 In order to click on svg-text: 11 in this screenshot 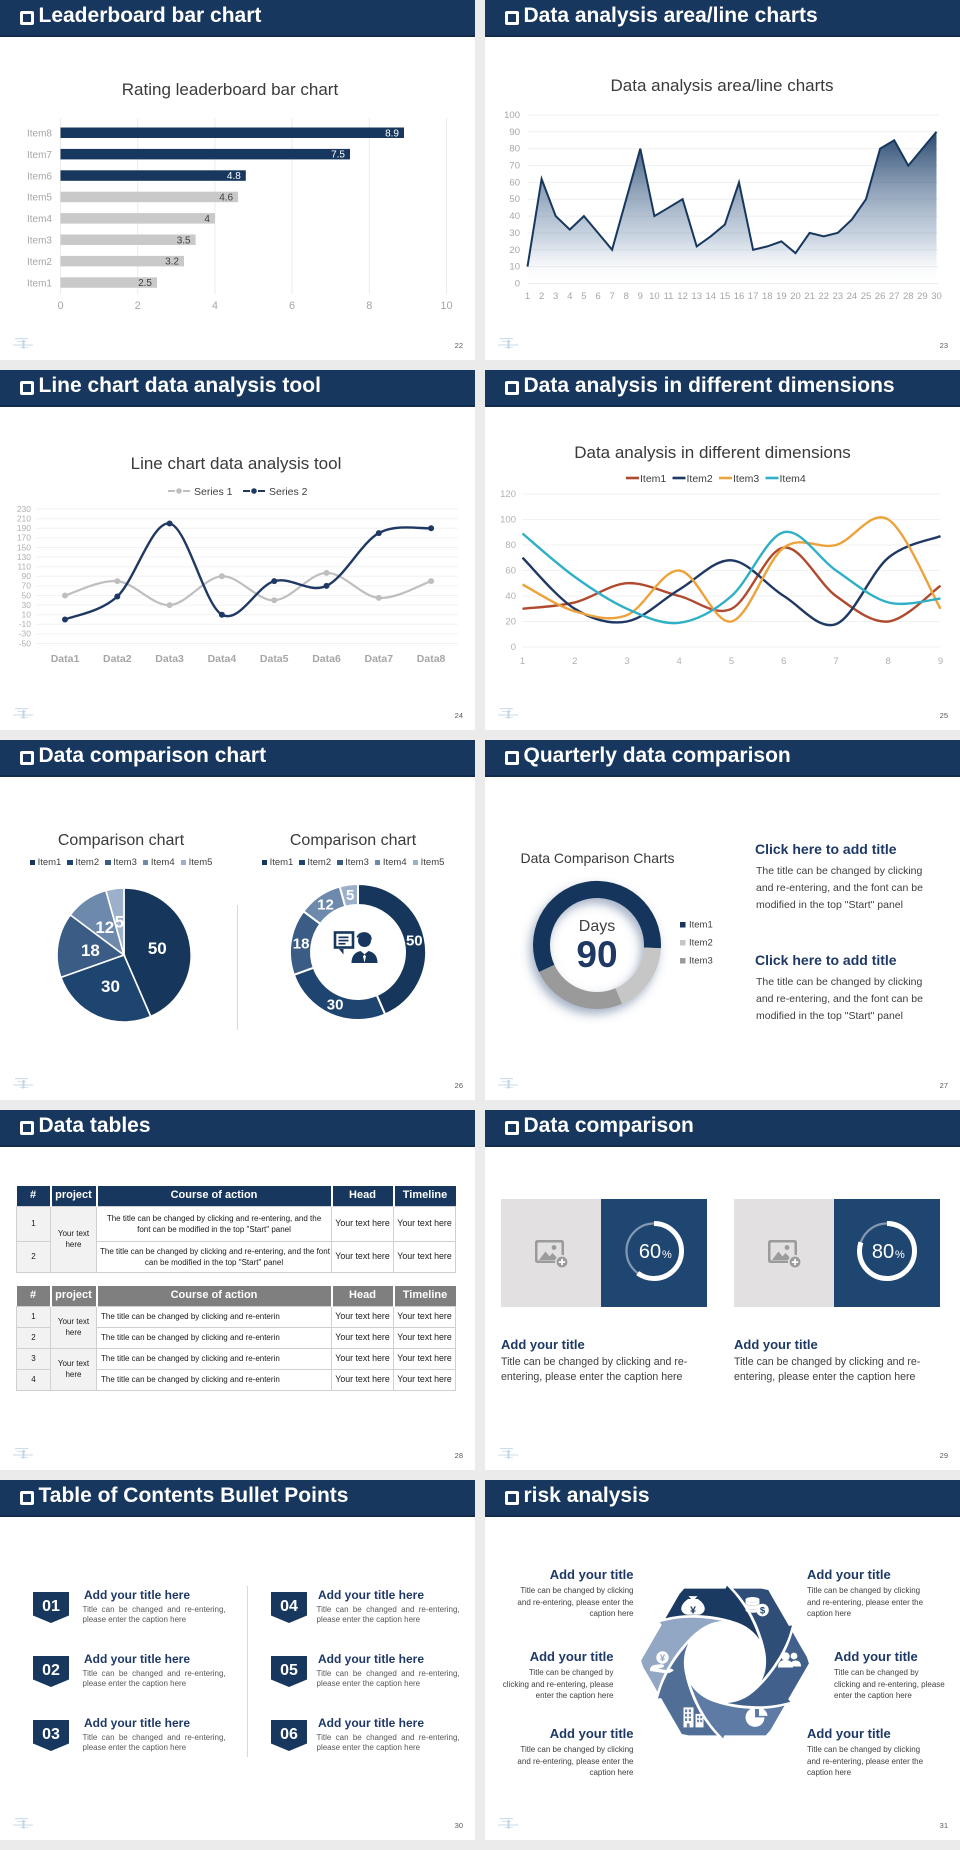, I will do `click(669, 296)`.